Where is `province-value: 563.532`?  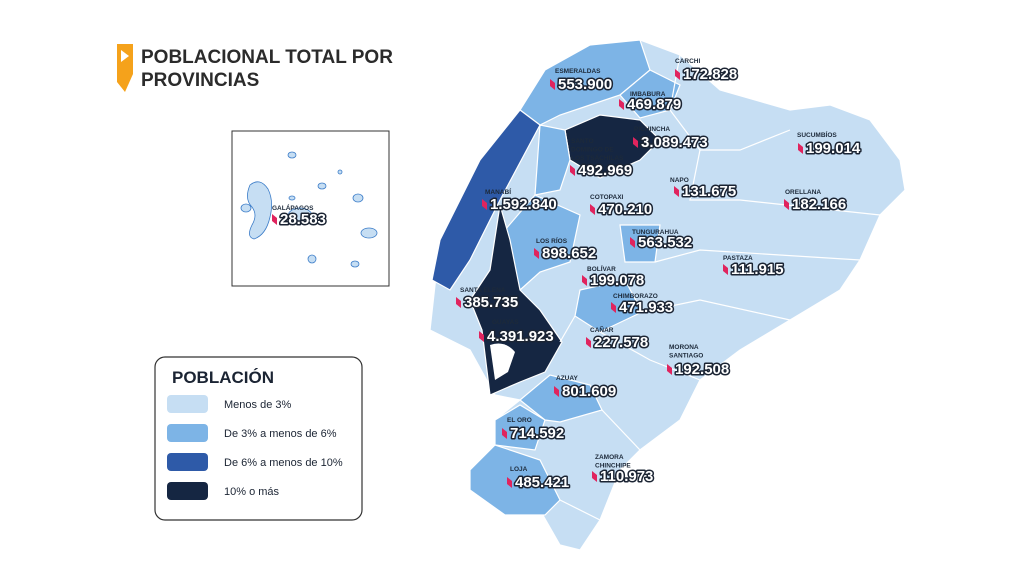
province-value: 563.532 is located at coordinates (665, 242).